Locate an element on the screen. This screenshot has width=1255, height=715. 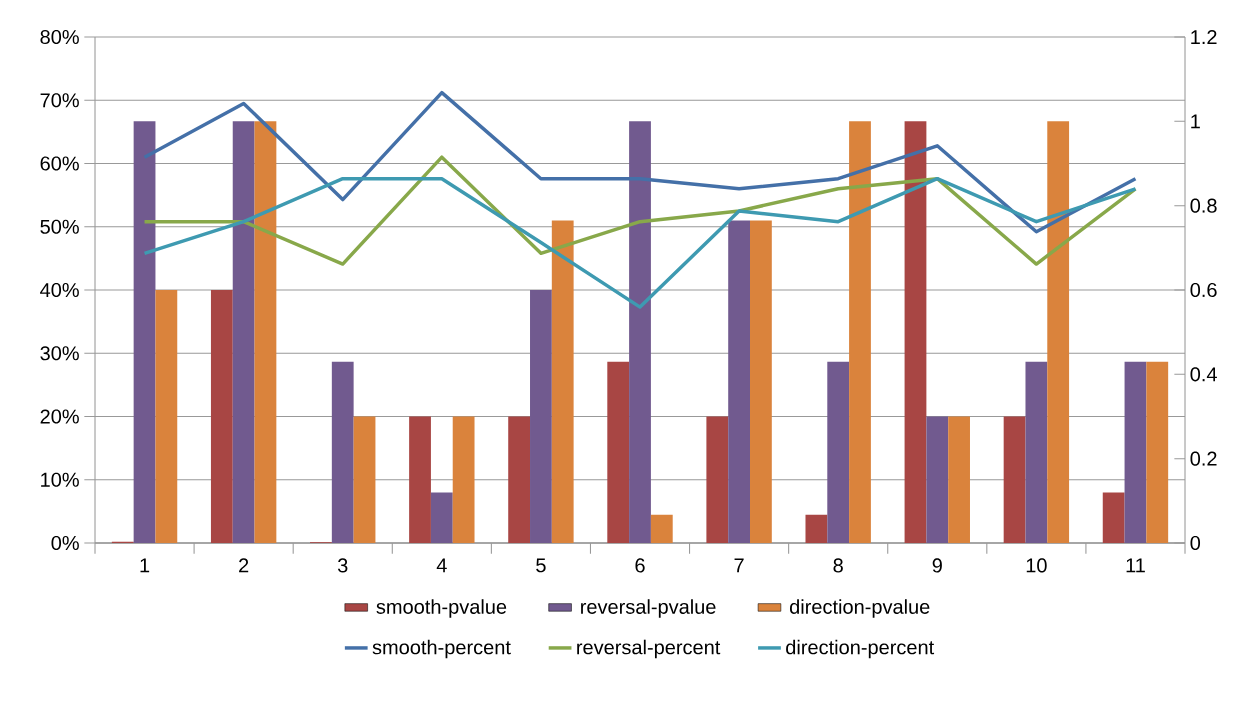
x-tick-label: 4 is located at coordinates (441, 565).